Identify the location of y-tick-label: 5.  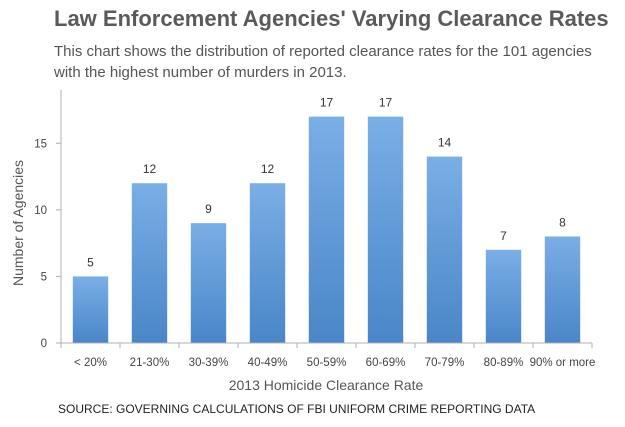
(44, 277).